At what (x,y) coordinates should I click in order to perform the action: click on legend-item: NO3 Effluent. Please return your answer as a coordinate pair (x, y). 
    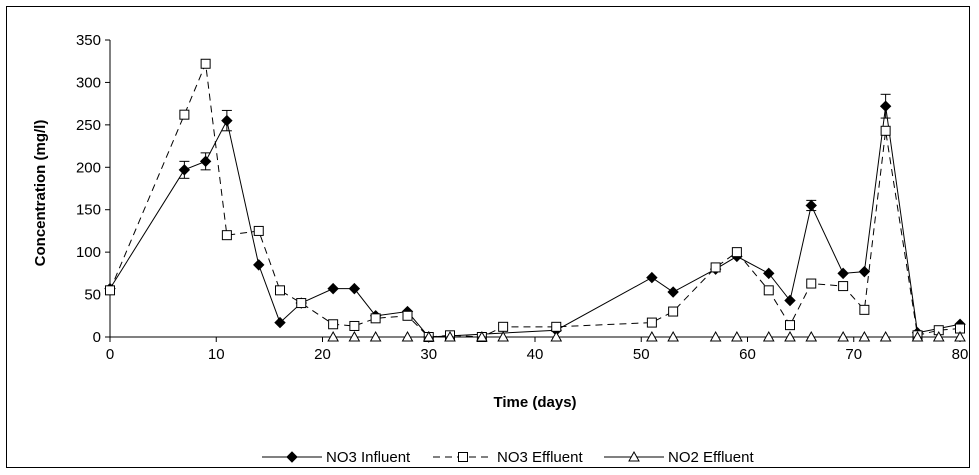
    Looking at the image, I should click on (508, 457).